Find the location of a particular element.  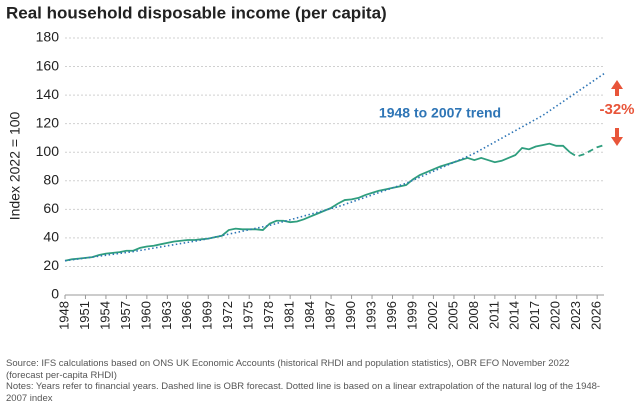

x-tick-label: 1960 is located at coordinates (145, 315).